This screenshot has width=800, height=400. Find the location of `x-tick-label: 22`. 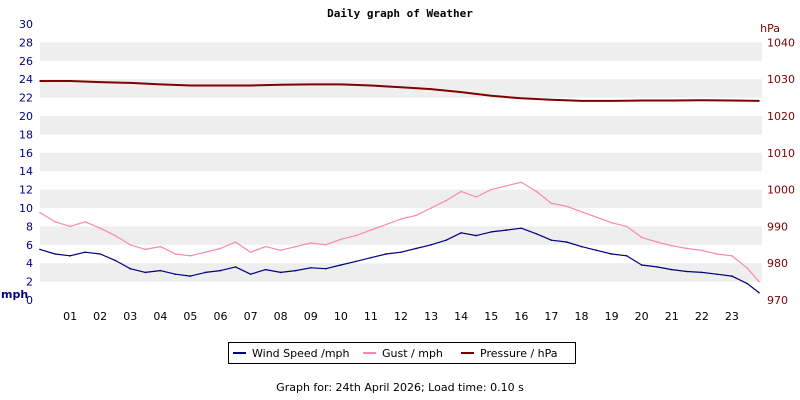

x-tick-label: 22 is located at coordinates (702, 316).